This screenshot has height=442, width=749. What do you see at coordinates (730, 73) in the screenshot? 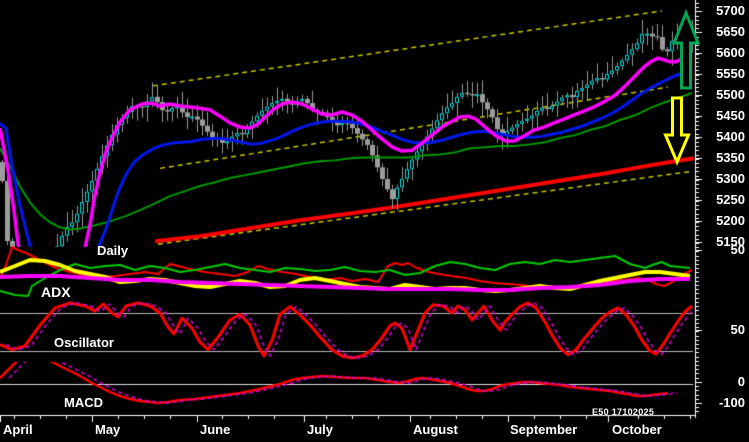
I see `price-tick-label: 5550` at bounding box center [730, 73].